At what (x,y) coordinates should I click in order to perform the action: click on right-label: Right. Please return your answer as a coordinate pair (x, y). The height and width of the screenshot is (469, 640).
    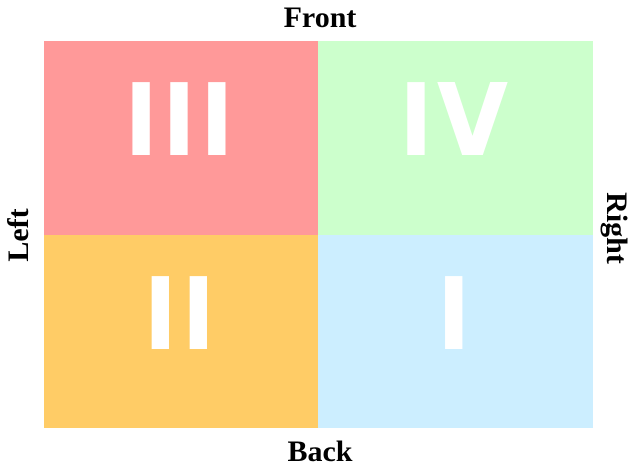
    Looking at the image, I should click on (616, 228).